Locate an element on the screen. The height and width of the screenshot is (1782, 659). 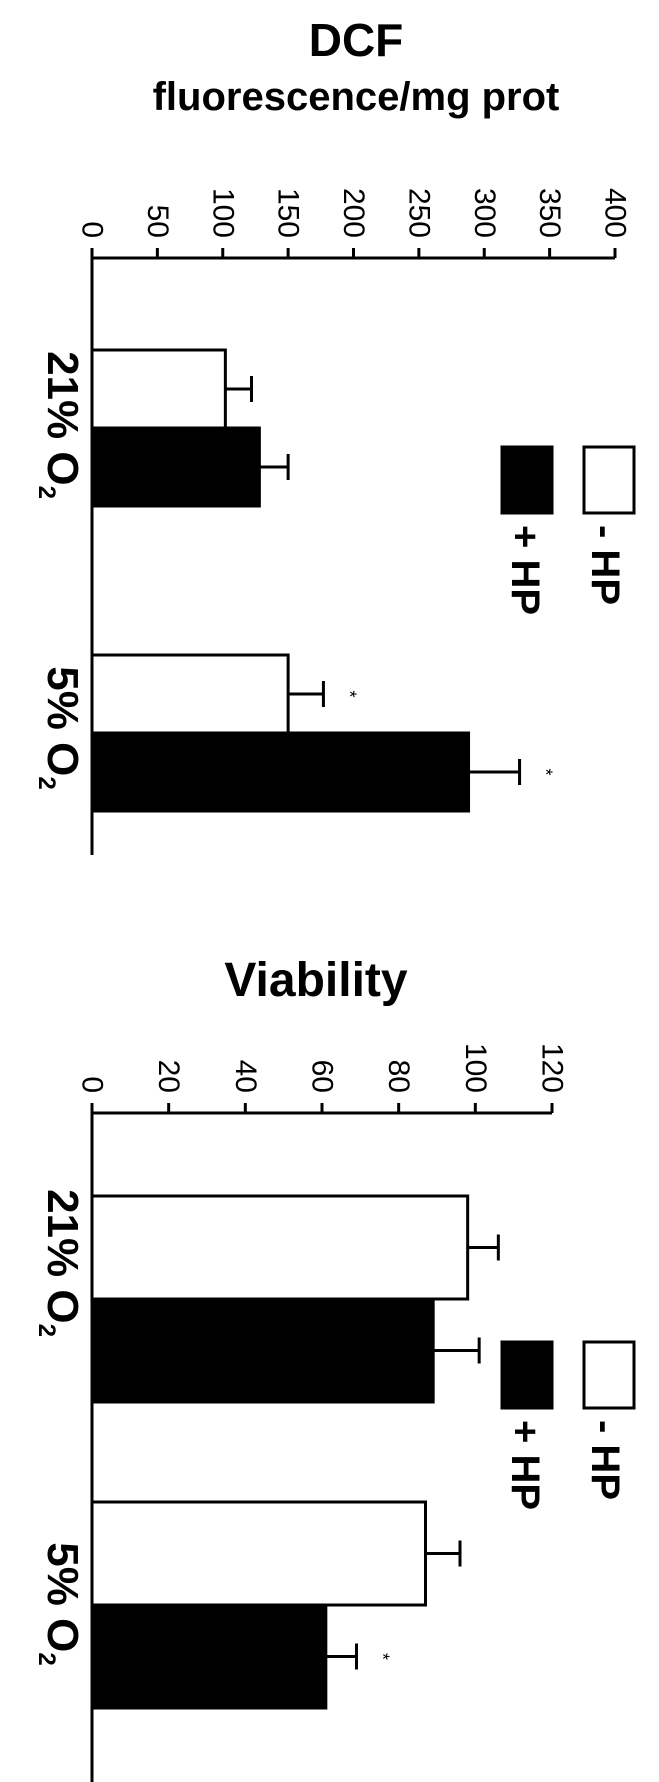
viability-category-label-21: 21% O2 is located at coordinates (60, 1263).